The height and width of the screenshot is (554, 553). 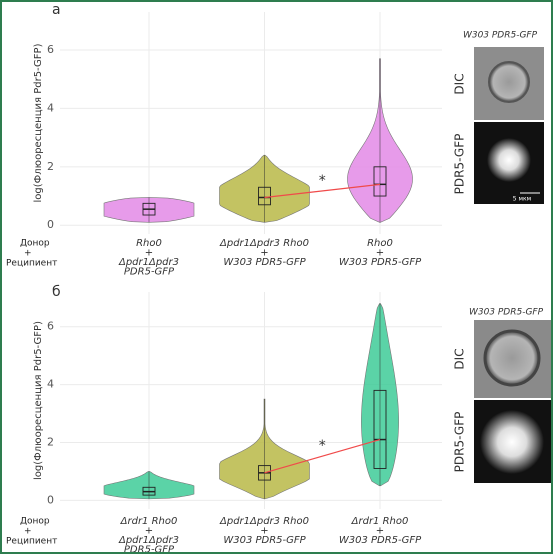 What do you see at coordinates (522, 199) in the screenshot?
I see `scale-label: 5 мкм` at bounding box center [522, 199].